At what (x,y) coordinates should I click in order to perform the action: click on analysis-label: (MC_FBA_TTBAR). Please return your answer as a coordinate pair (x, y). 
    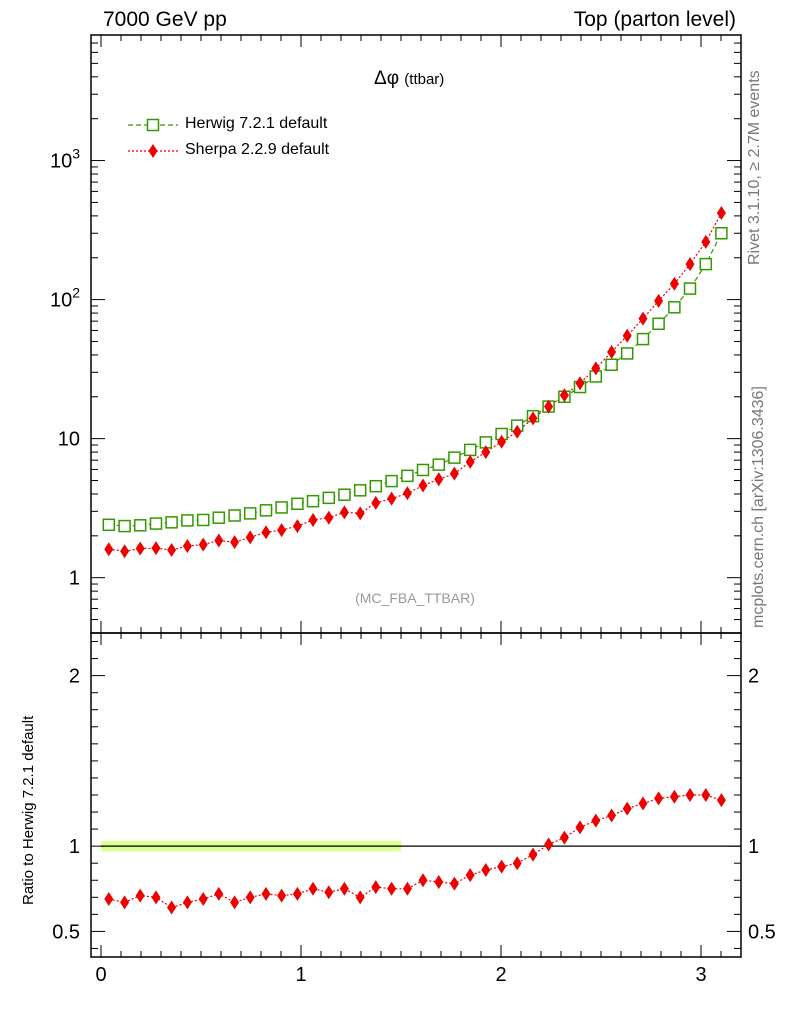
    Looking at the image, I should click on (415, 598).